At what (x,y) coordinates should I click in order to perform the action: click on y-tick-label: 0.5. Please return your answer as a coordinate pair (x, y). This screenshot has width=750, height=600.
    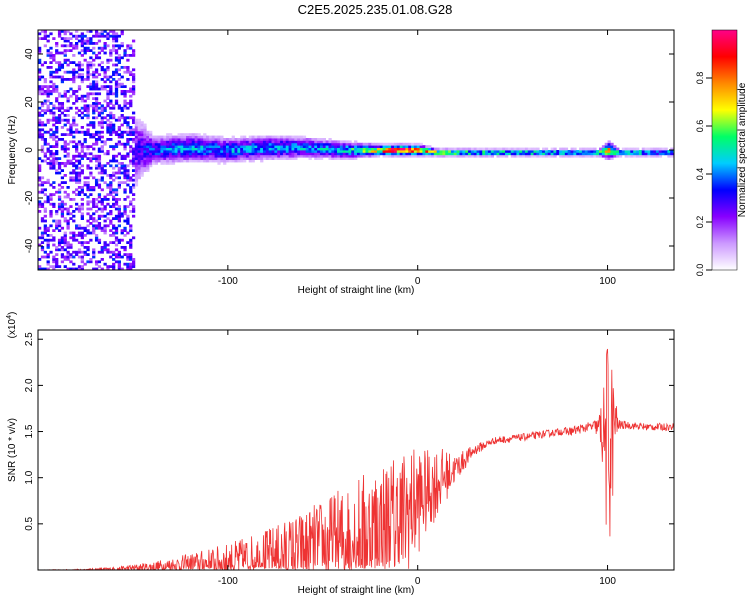
    Looking at the image, I should click on (29, 523).